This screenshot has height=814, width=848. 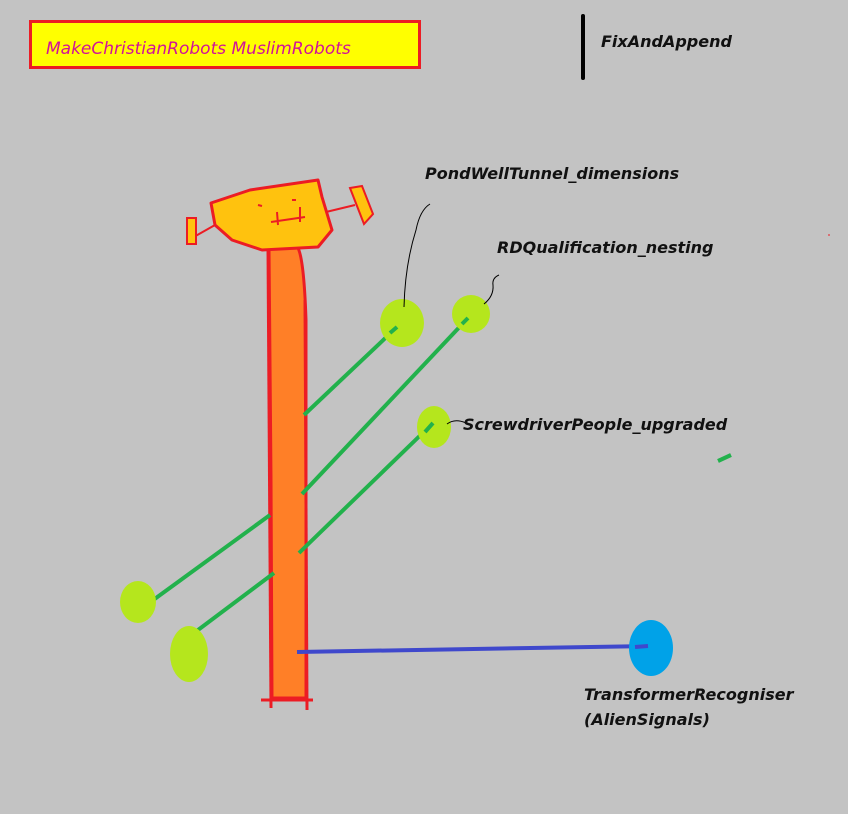 I want to click on title-box, so click(x=225, y=44).